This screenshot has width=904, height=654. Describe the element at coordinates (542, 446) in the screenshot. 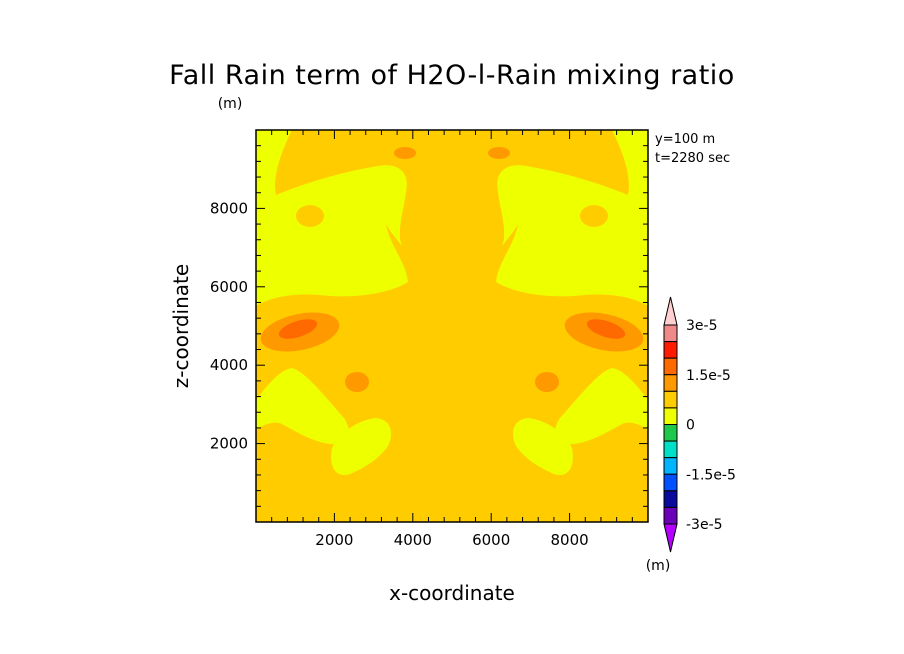

I see `yellow-region-blob-right` at that location.